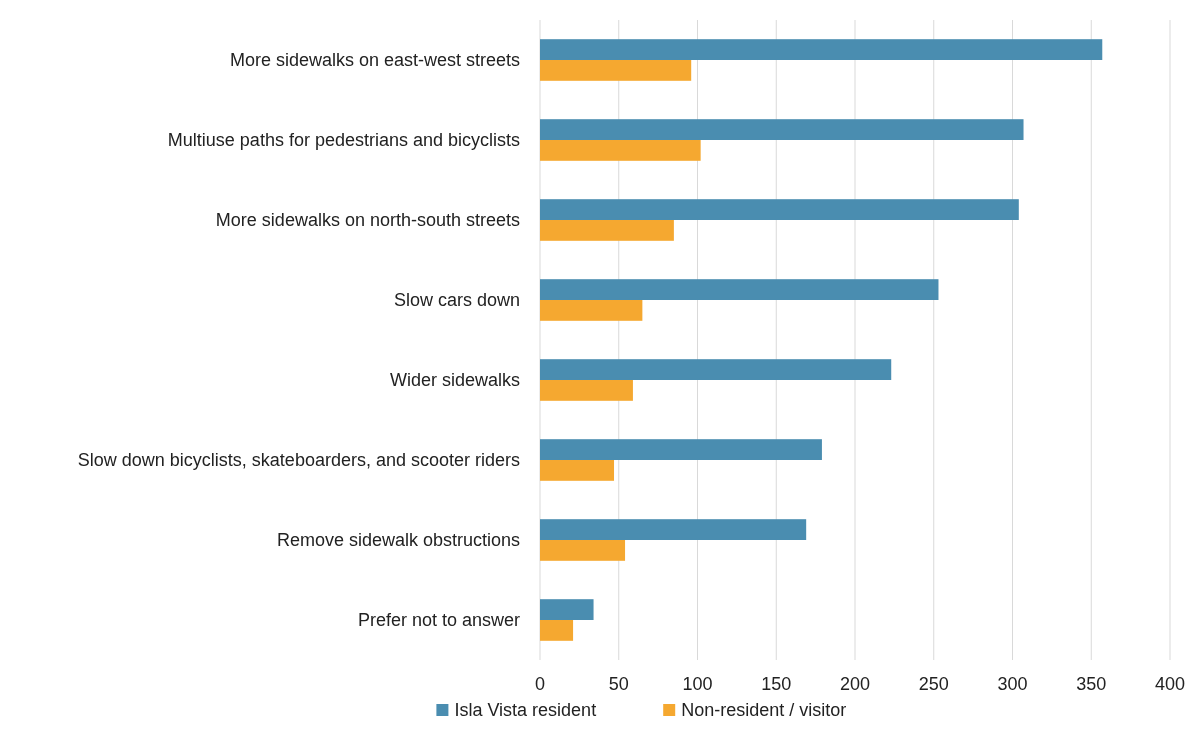 This screenshot has height=738, width=1194. What do you see at coordinates (1091, 684) in the screenshot?
I see `x-tick-label: 350` at bounding box center [1091, 684].